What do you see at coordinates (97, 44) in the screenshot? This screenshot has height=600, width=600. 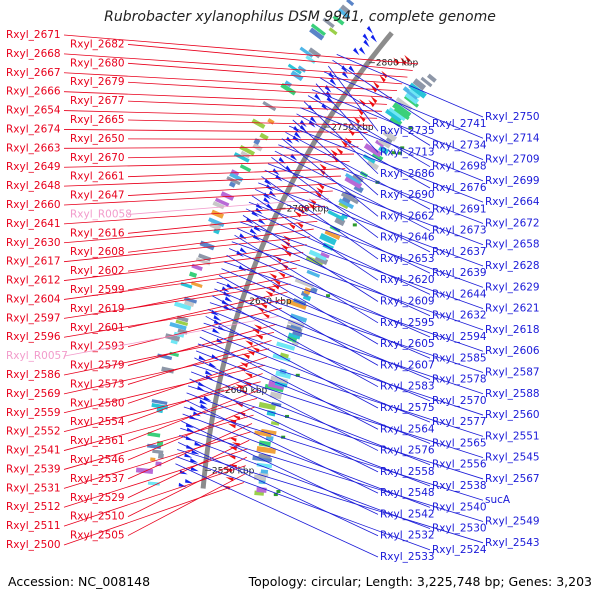 I see `forward-gene-label: Rxyl_2682` at bounding box center [97, 44].